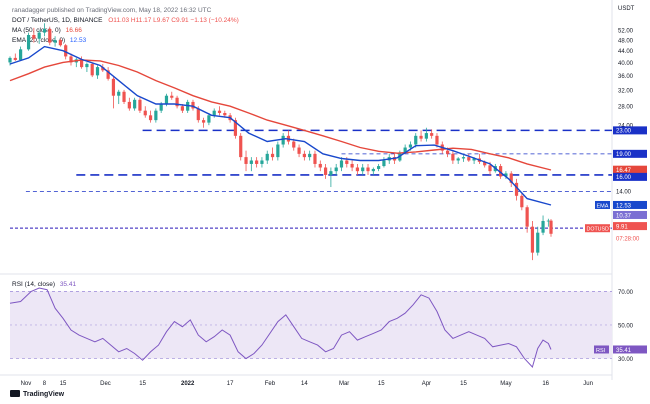  What do you see at coordinates (44, 394) in the screenshot?
I see `tradingview-logo-text: TradingView` at bounding box center [44, 394].